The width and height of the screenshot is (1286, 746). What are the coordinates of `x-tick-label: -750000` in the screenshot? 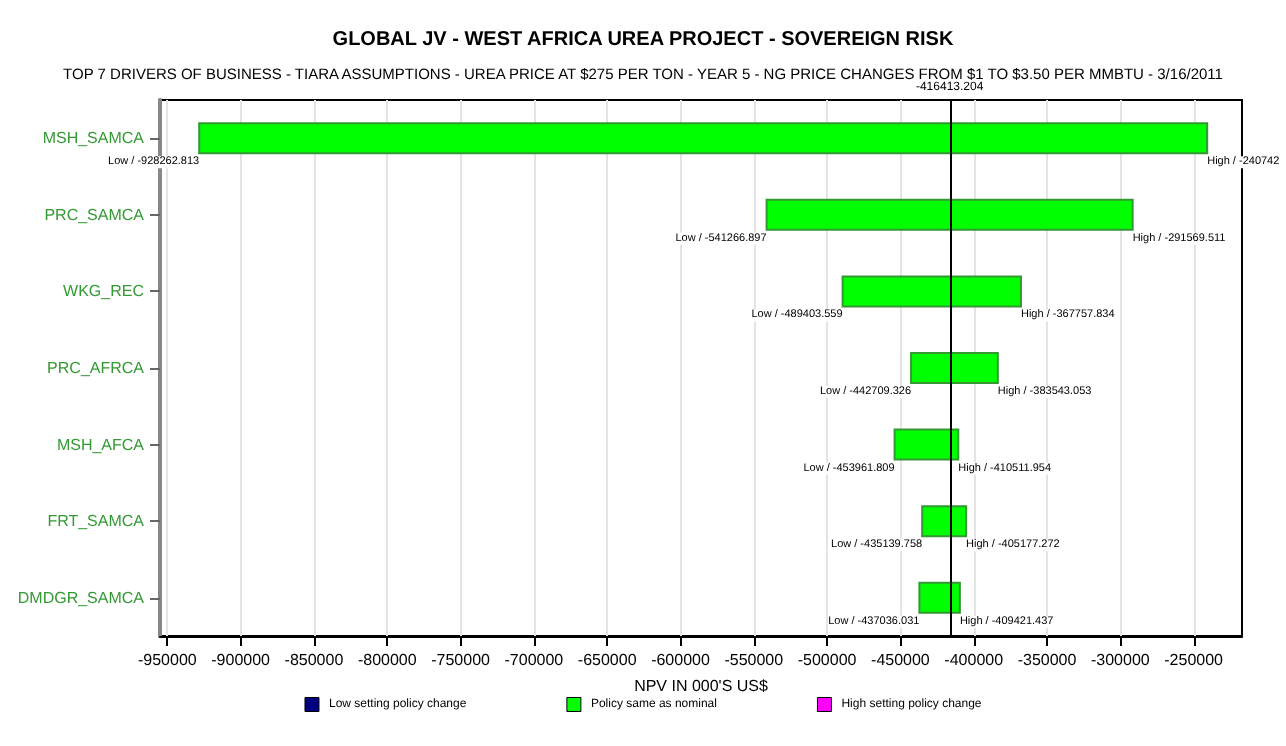 It's located at (461, 660).